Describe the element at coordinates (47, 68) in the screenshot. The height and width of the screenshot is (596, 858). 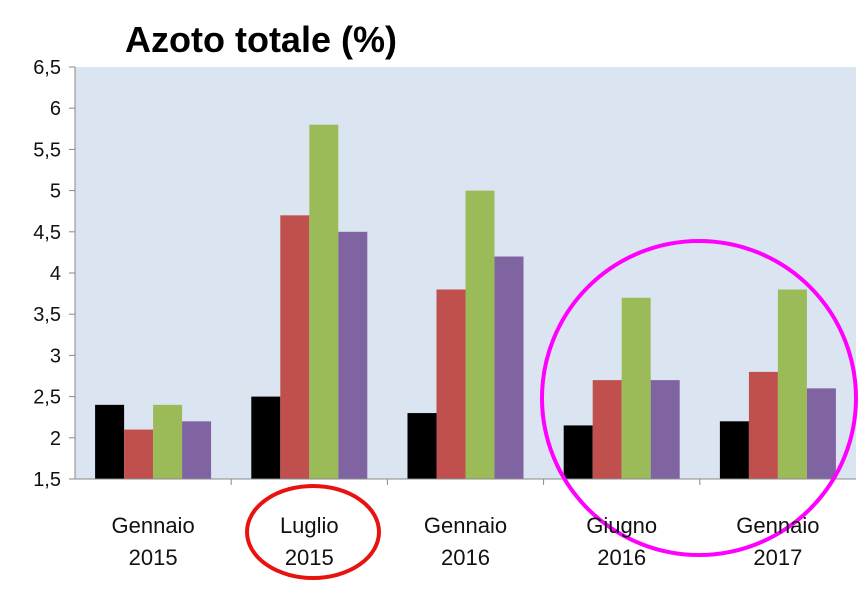
I see `y-tick-label: 6,5` at that location.